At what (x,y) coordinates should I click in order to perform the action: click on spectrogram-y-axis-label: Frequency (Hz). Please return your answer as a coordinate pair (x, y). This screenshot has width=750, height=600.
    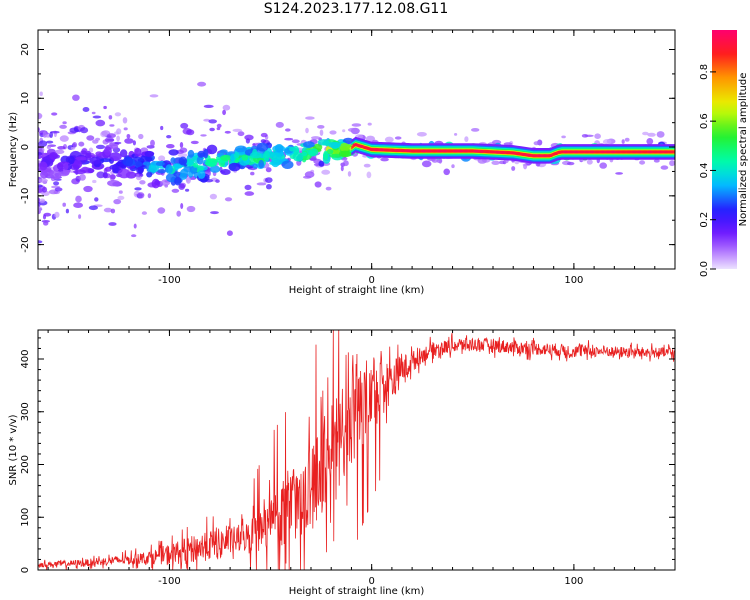
    Looking at the image, I should click on (13, 150).